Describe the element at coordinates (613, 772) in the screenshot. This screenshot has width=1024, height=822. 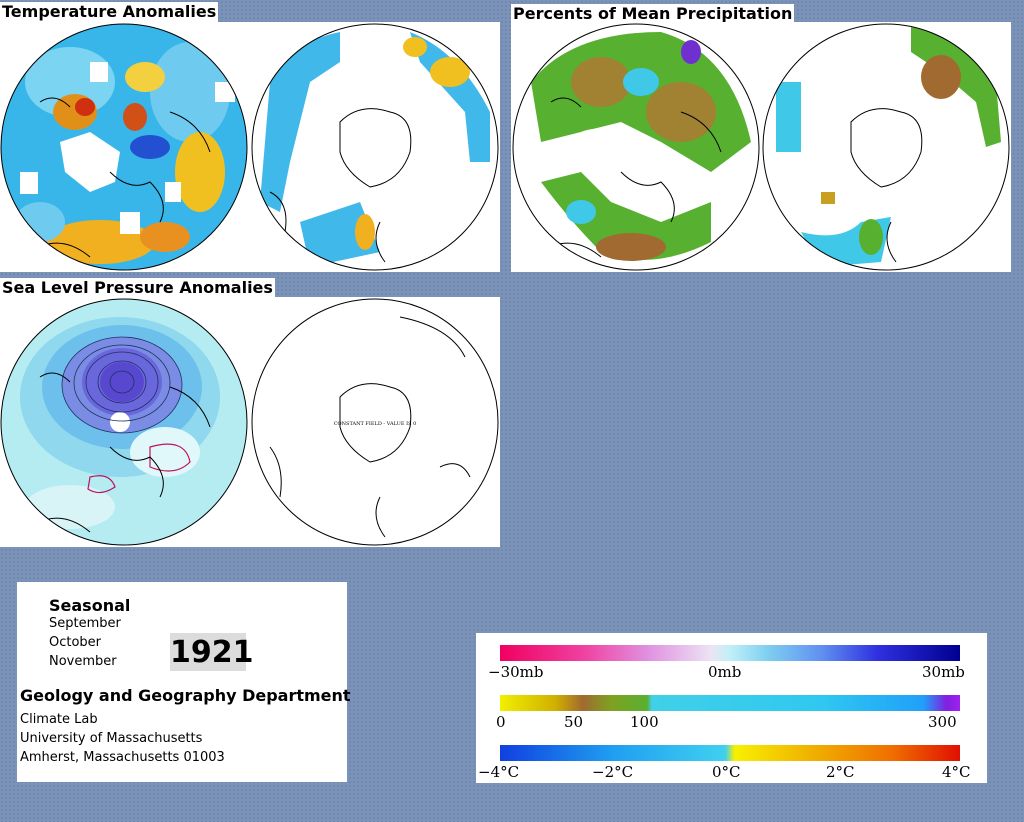
I see `temperature-label-minus2: −2°C` at that location.